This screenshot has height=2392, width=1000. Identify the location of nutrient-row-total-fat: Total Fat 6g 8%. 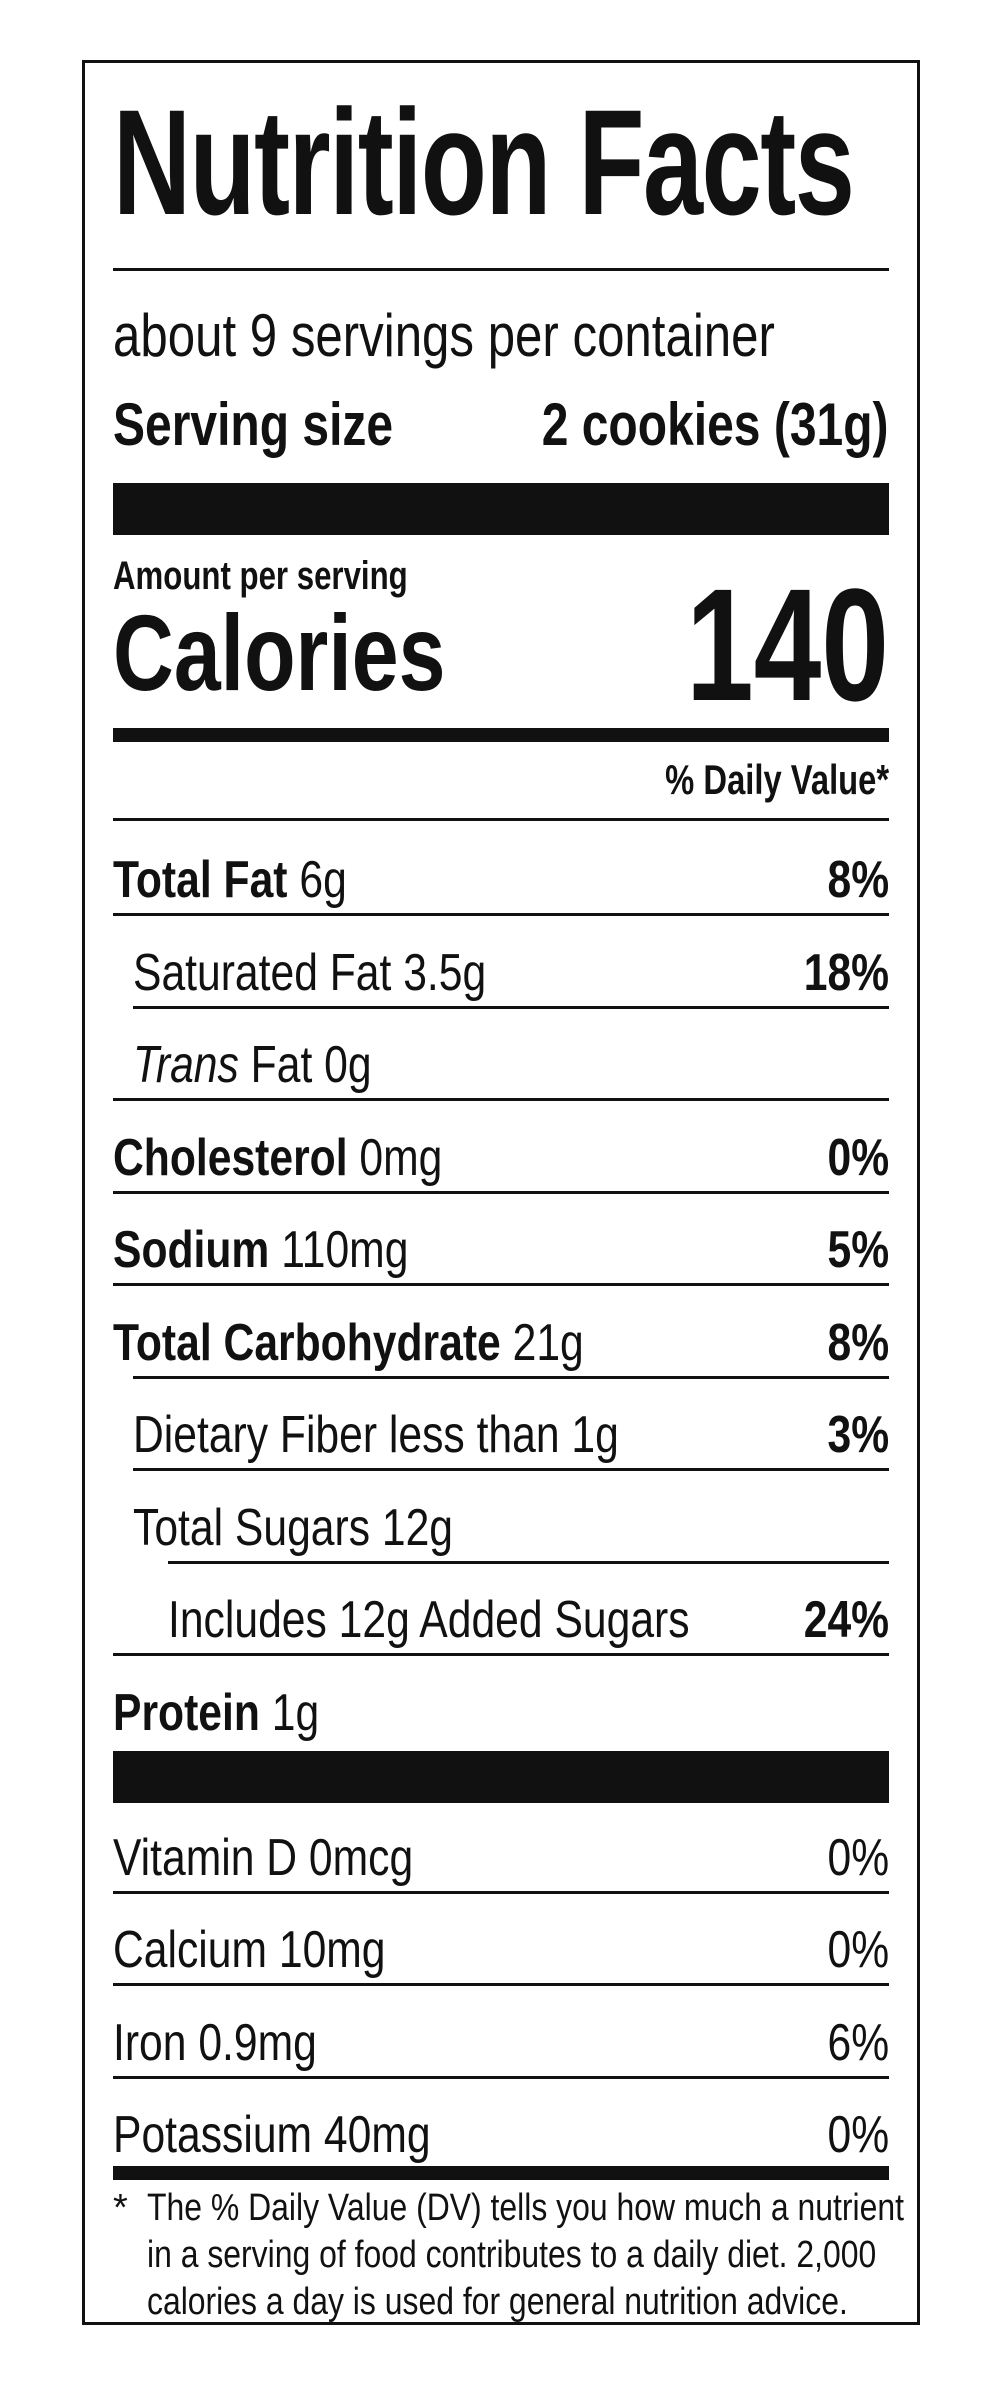
(501, 878).